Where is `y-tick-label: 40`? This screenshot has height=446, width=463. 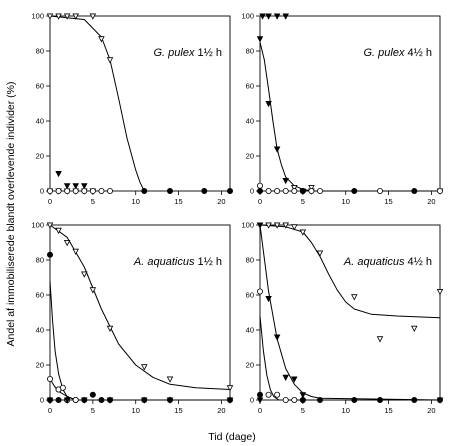
y-tick-label: 40 is located at coordinates (250, 330).